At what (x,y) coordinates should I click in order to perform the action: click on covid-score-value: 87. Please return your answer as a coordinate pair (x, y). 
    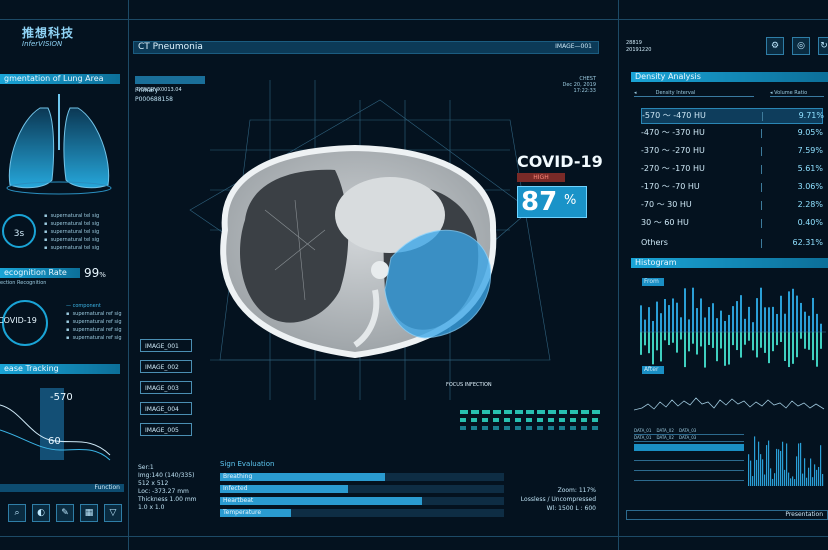
    Looking at the image, I should click on (539, 202).